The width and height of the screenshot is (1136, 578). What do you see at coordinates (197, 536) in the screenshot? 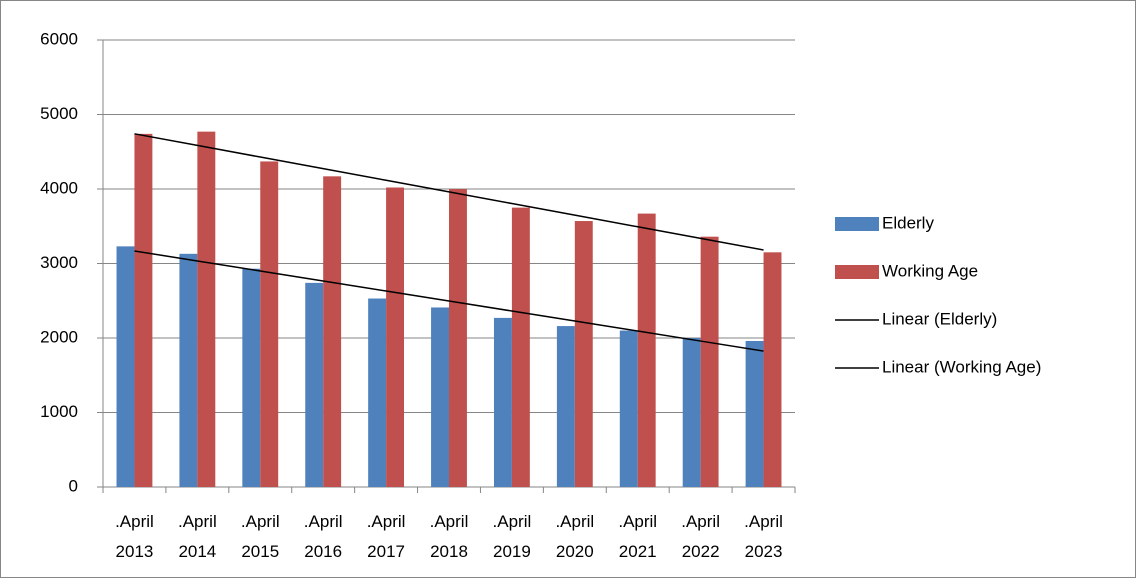
I see `x-tick-label: .April 2014` at bounding box center [197, 536].